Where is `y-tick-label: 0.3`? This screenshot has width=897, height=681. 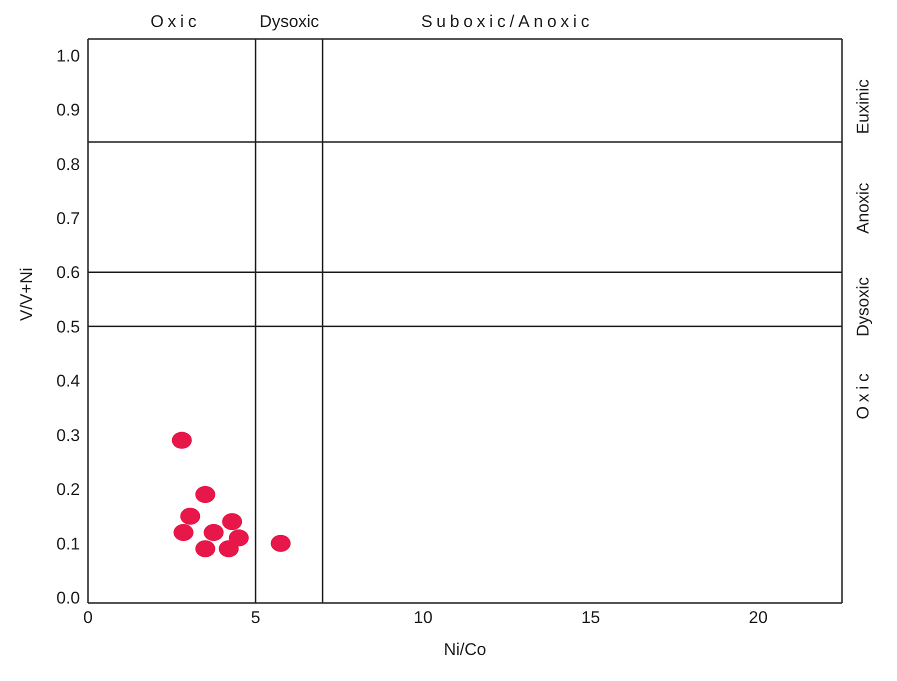 y-tick-label: 0.3 is located at coordinates (68, 435).